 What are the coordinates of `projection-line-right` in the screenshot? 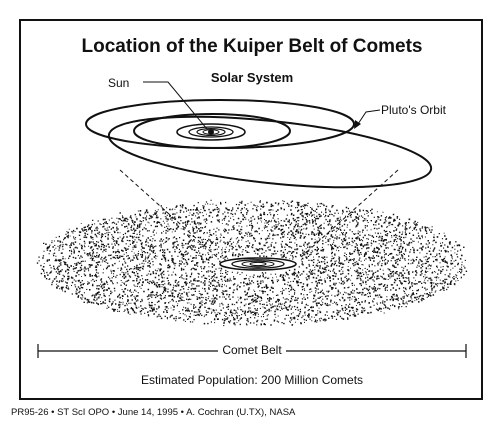 It's located at (349, 214).